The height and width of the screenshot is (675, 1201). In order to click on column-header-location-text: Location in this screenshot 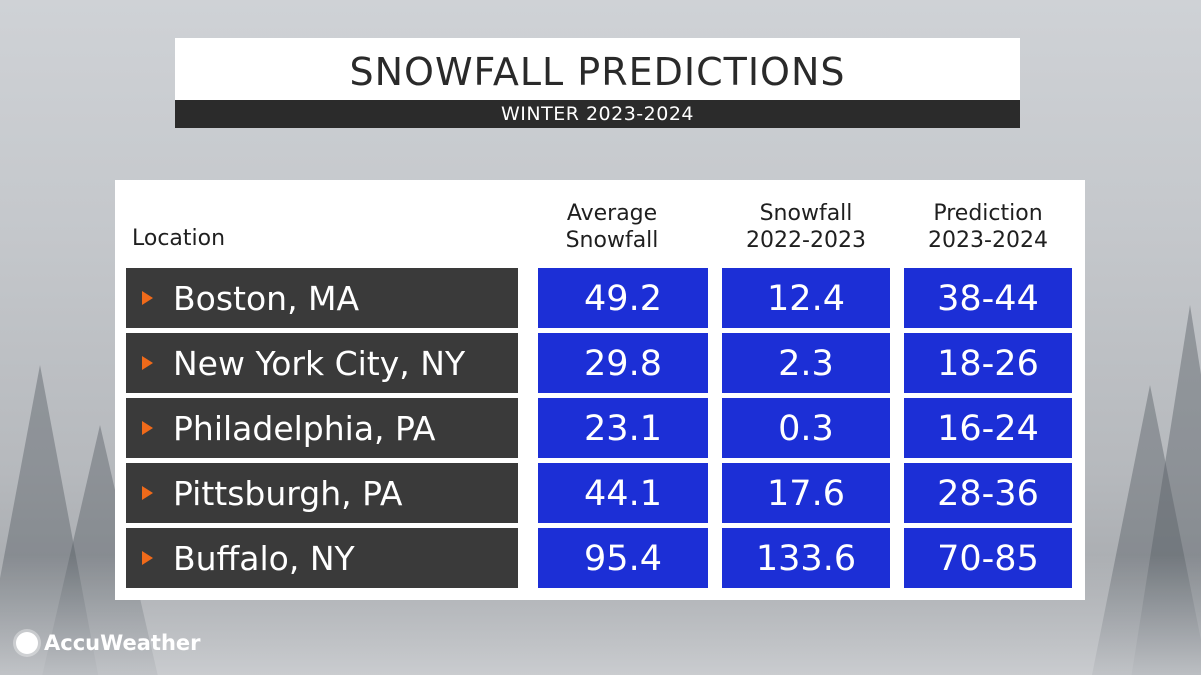, I will do `click(179, 238)`.